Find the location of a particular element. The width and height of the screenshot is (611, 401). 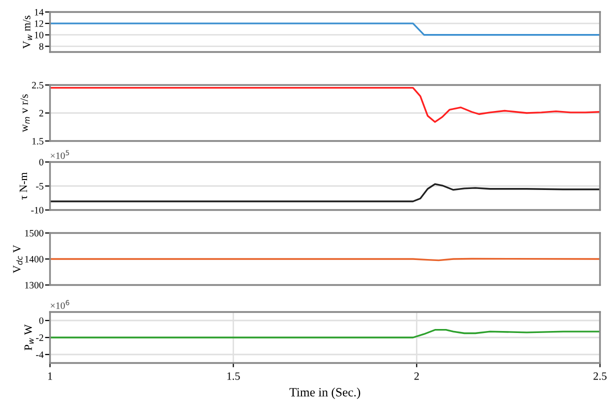

y-tick-label: 10 is located at coordinates (39, 35).